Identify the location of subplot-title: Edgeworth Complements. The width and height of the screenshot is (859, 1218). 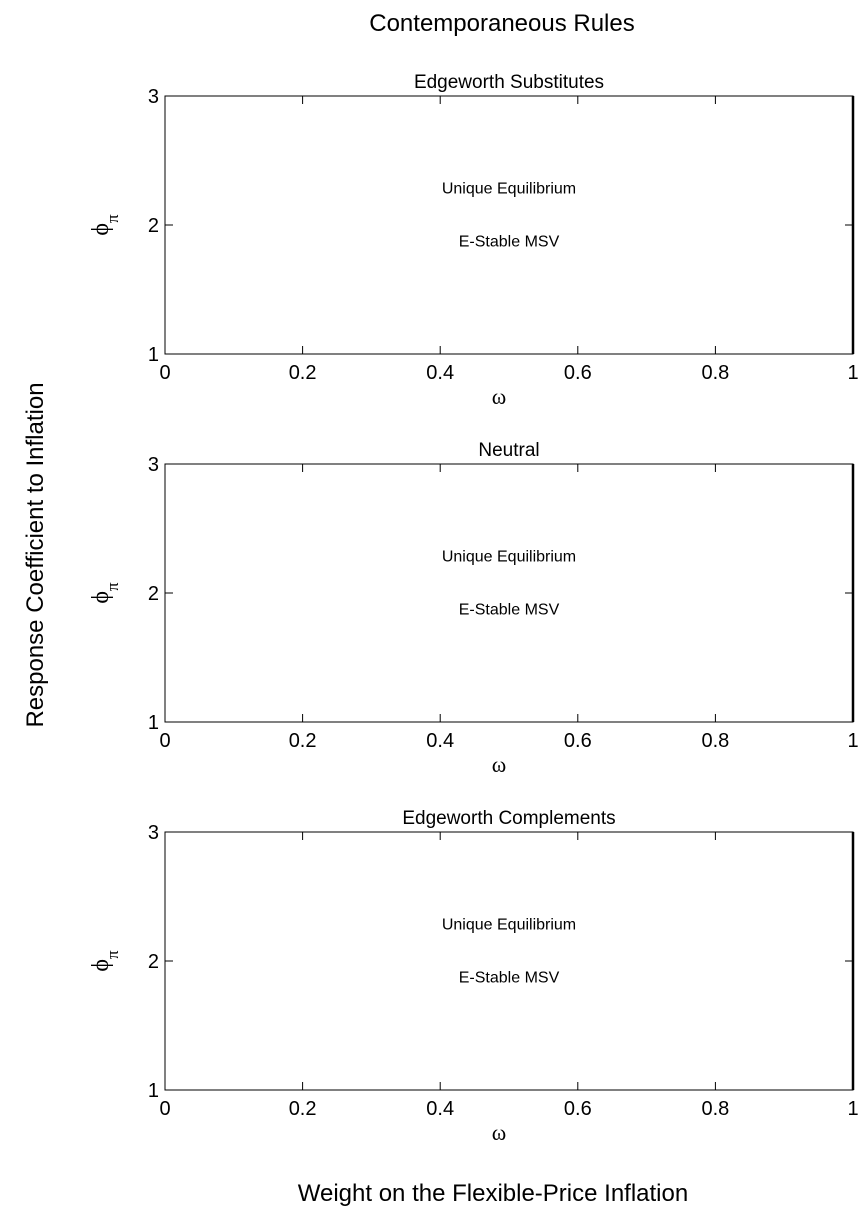
(508, 818).